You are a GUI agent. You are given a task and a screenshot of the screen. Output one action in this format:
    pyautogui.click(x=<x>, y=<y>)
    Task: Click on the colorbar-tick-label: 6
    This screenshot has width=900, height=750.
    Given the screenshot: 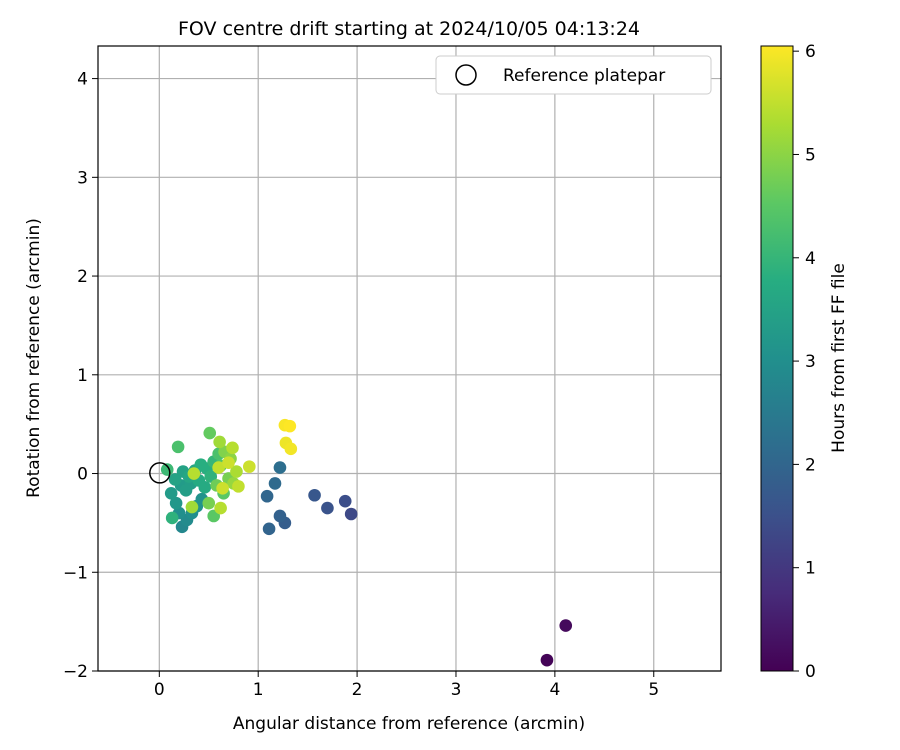 What is the action you would take?
    pyautogui.click(x=810, y=52)
    